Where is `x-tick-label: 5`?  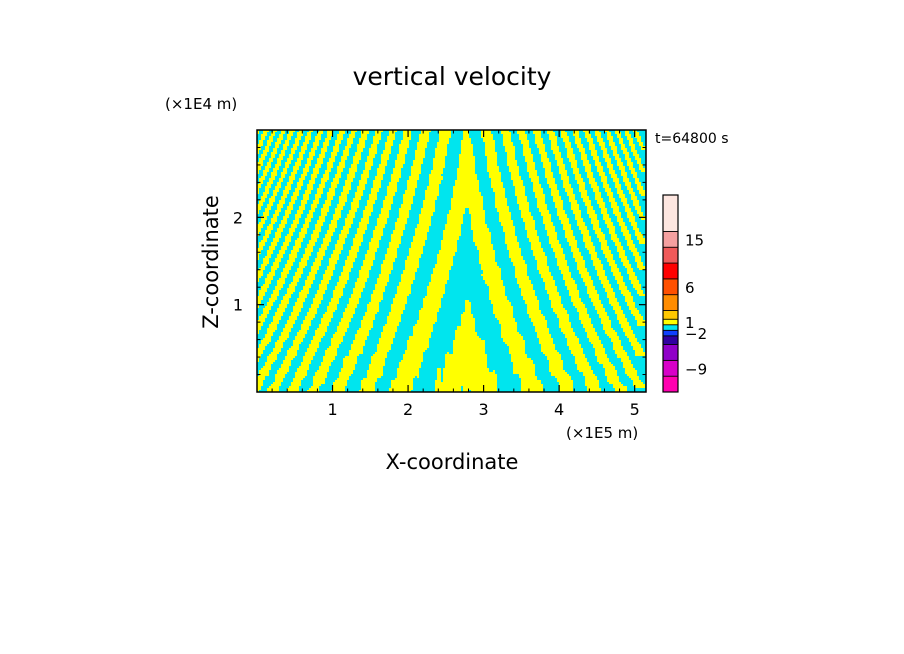 x-tick-label: 5 is located at coordinates (635, 409).